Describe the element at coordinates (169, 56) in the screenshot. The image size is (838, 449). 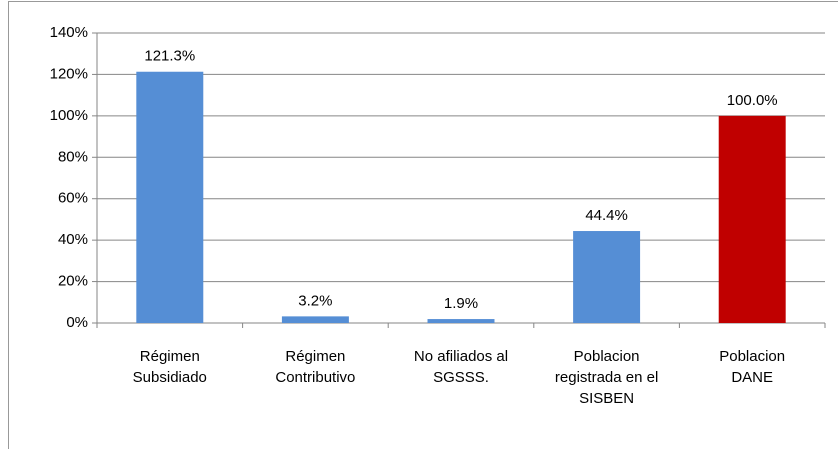
I see `data-label: 121.3%` at that location.